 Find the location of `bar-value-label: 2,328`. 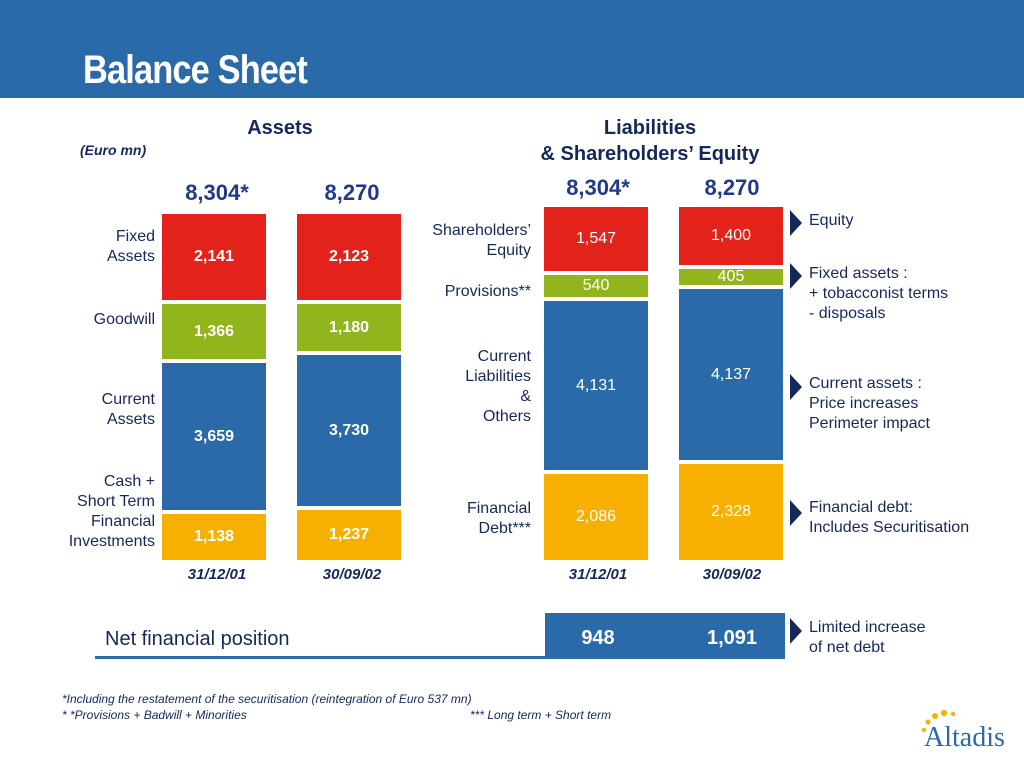

bar-value-label: 2,328 is located at coordinates (731, 511).